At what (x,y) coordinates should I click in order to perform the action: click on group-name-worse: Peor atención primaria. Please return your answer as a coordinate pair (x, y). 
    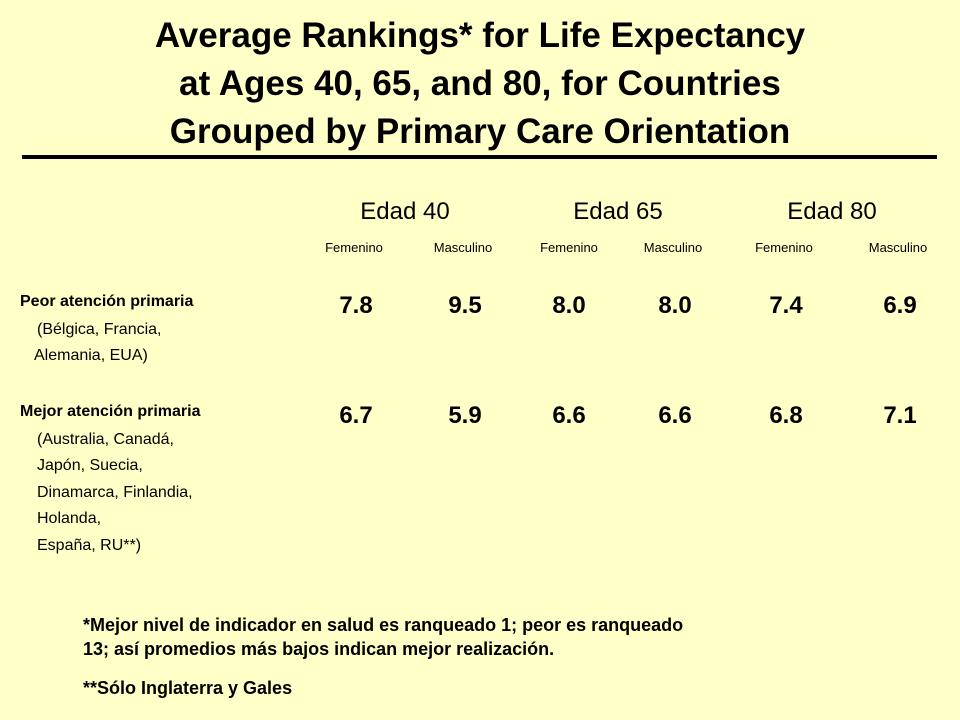
    Looking at the image, I should click on (107, 301).